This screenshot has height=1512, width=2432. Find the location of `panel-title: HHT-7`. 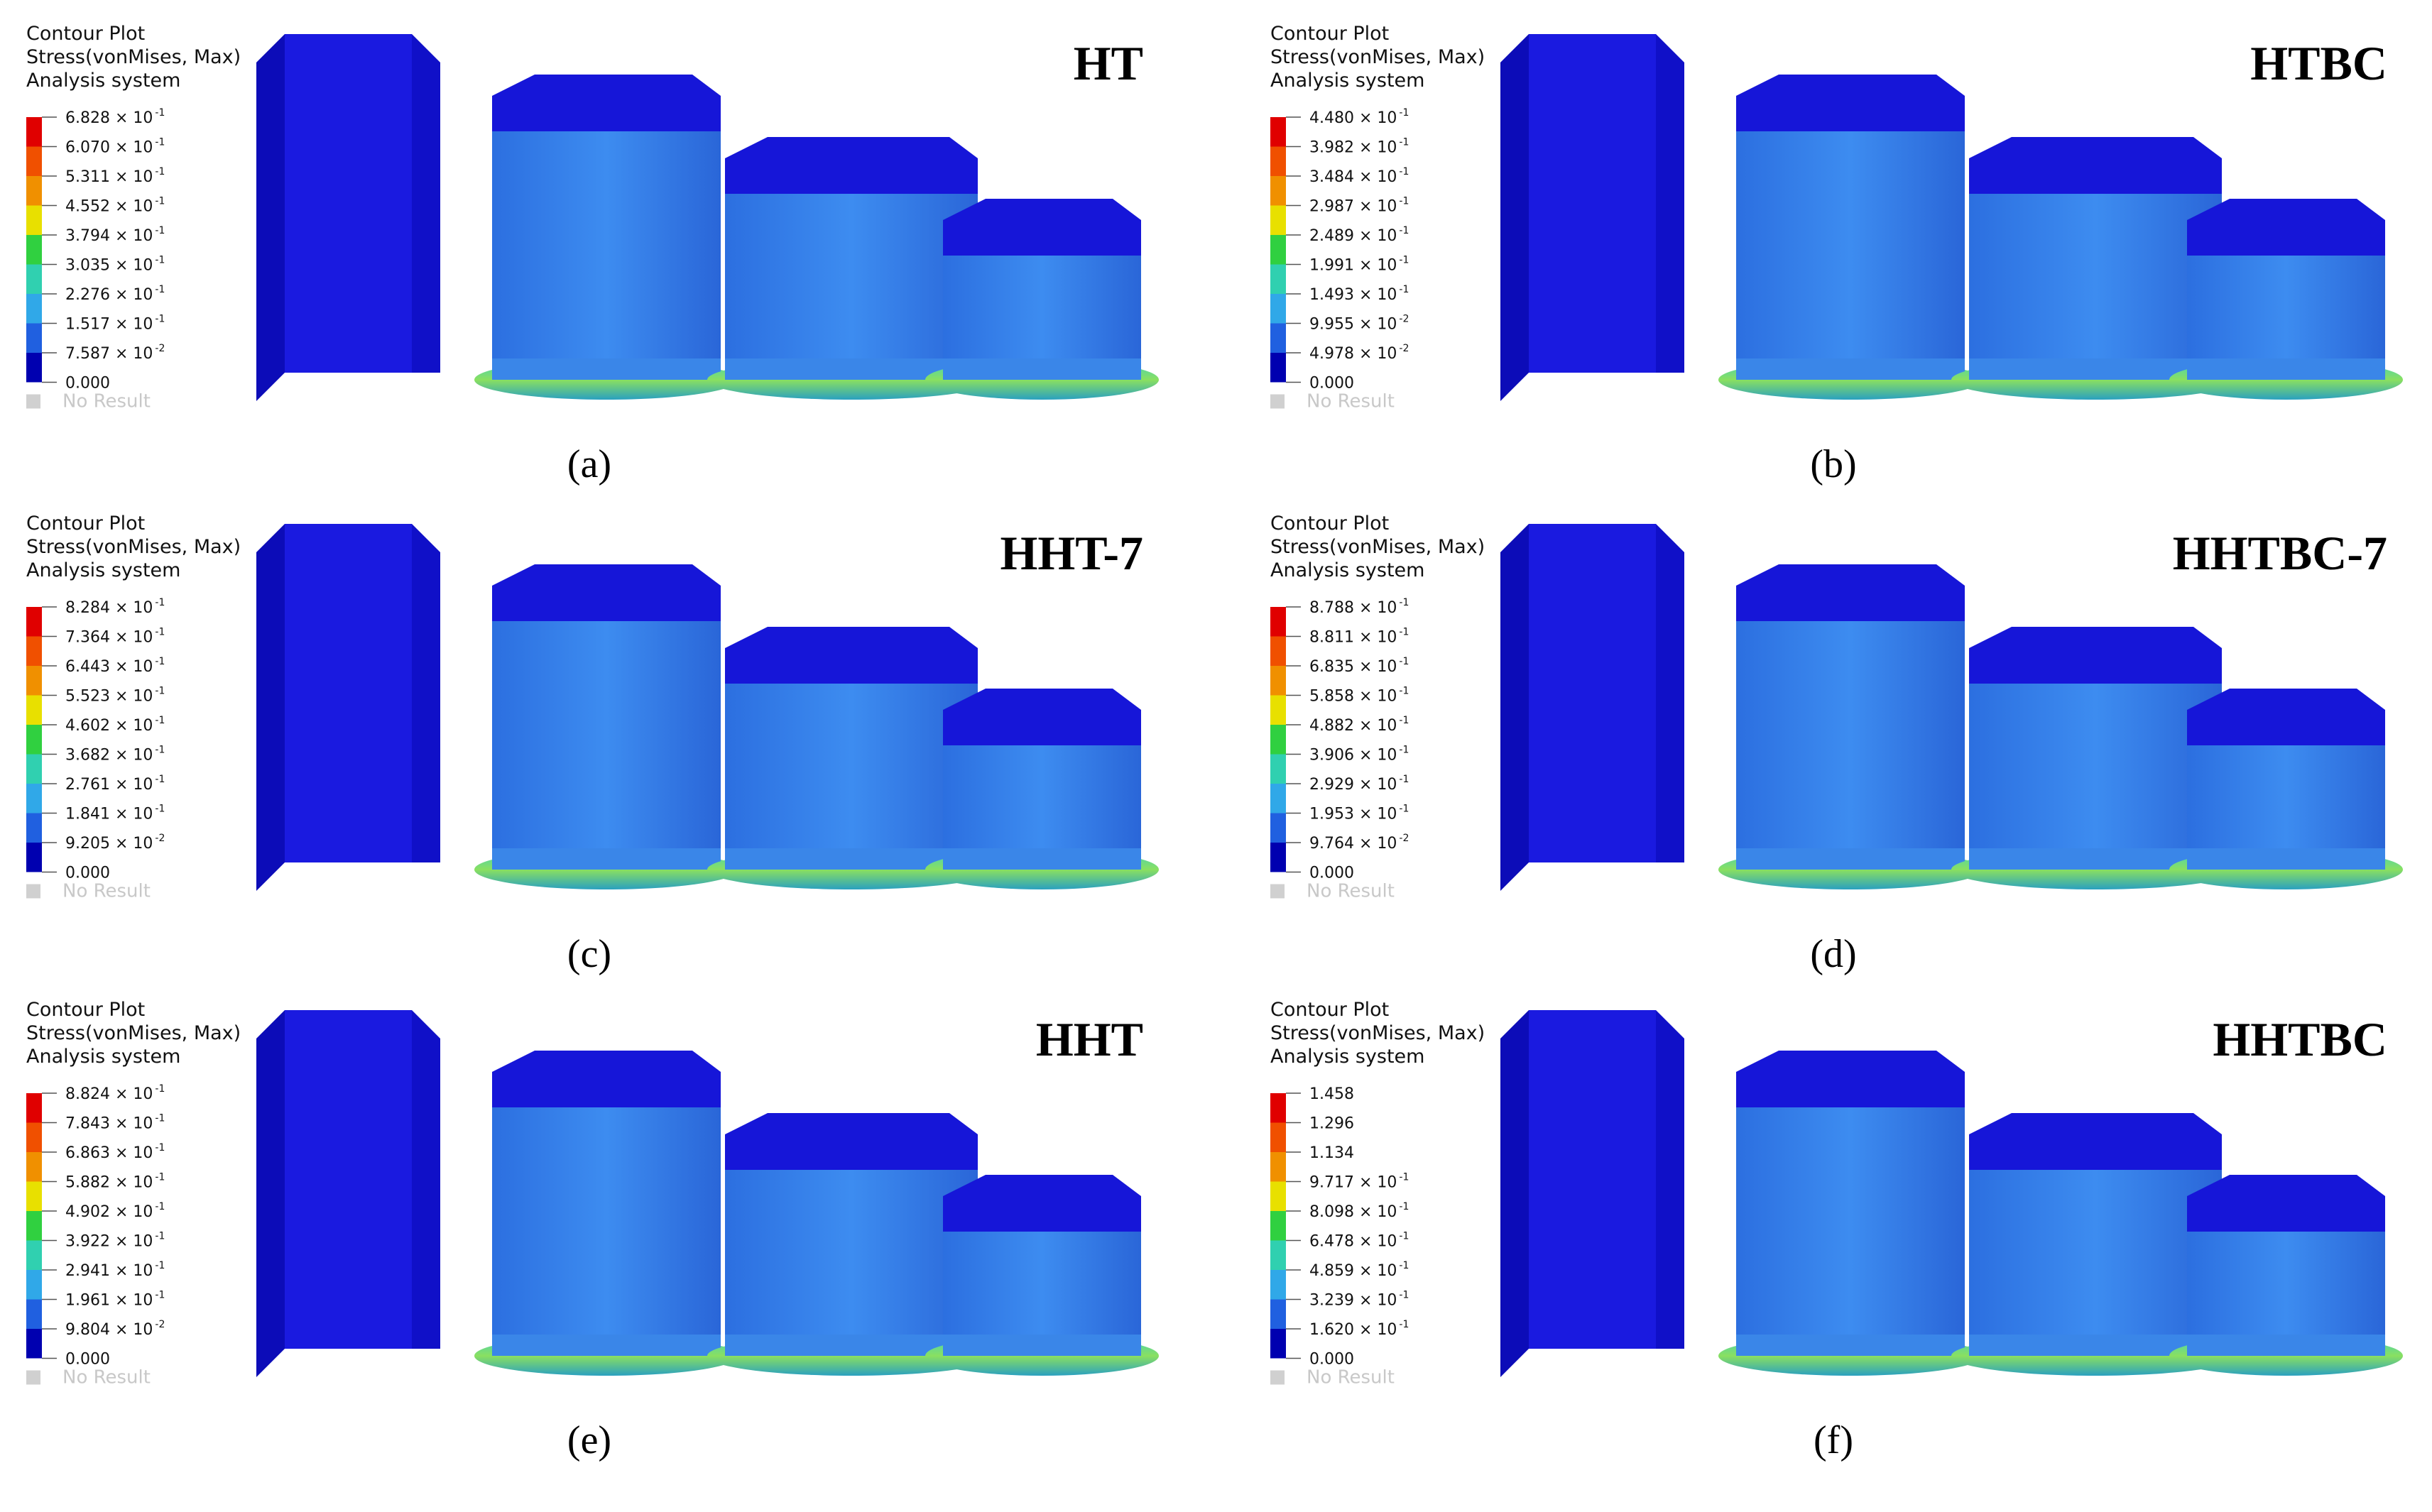

panel-title: HHT-7 is located at coordinates (1071, 553).